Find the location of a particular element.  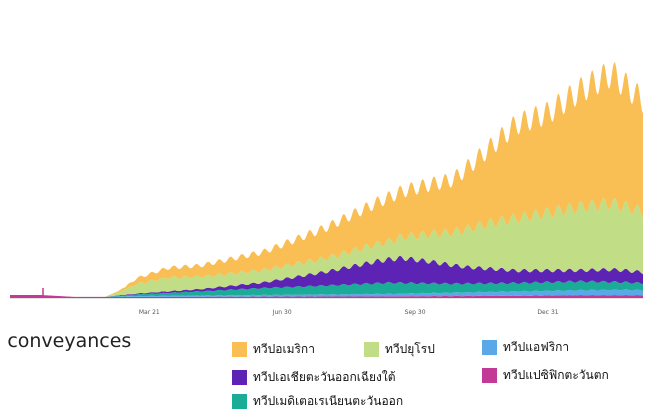

legend-label: ทวีปเมดิเตอเรเนียนตะวันออก is located at coordinates (328, 401).